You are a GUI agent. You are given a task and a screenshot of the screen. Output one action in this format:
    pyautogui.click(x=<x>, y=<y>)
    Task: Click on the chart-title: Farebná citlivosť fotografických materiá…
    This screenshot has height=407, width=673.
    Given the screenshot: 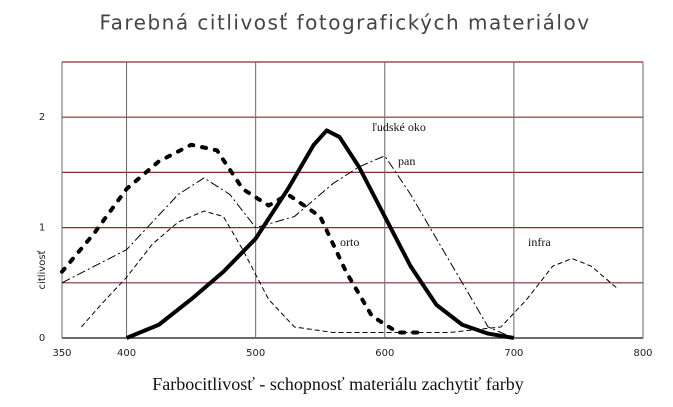 What is the action you would take?
    pyautogui.click(x=344, y=23)
    